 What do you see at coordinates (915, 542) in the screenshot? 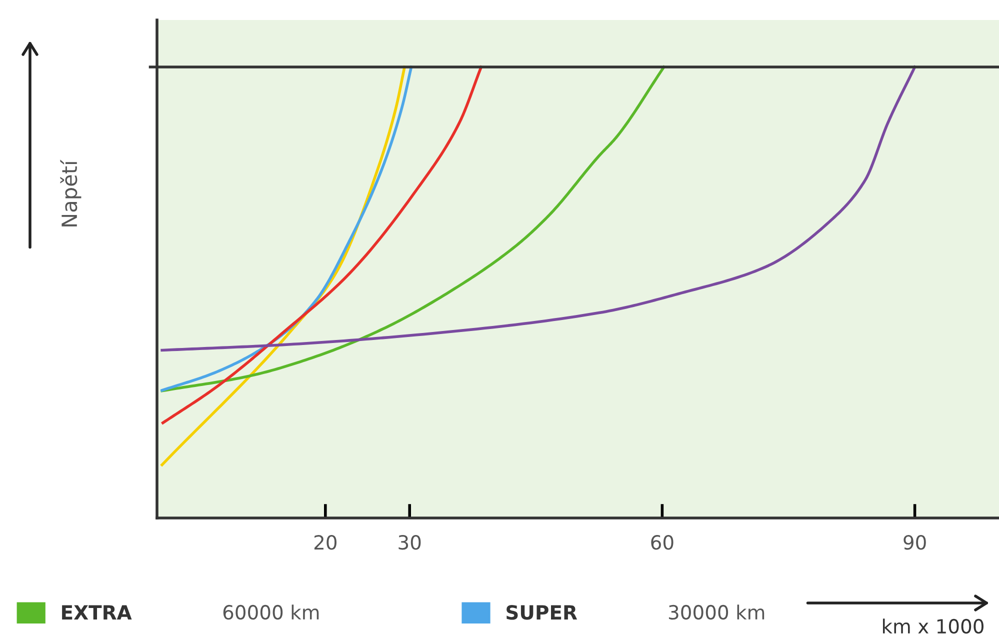
I see `x-tick-label: 90` at bounding box center [915, 542].